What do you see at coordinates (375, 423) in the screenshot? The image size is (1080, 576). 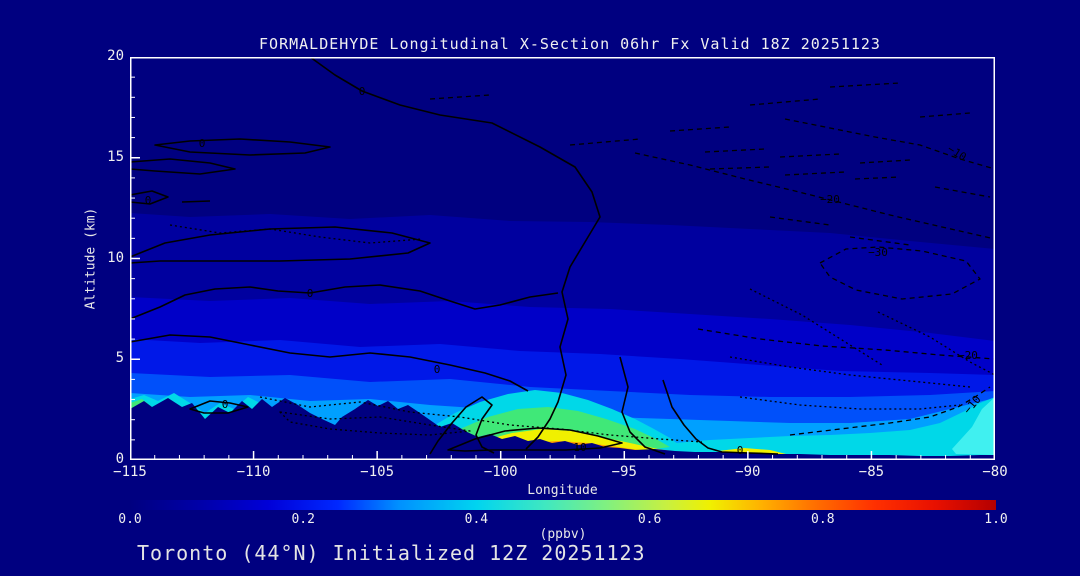 I see `dotted-surface-loop` at bounding box center [375, 423].